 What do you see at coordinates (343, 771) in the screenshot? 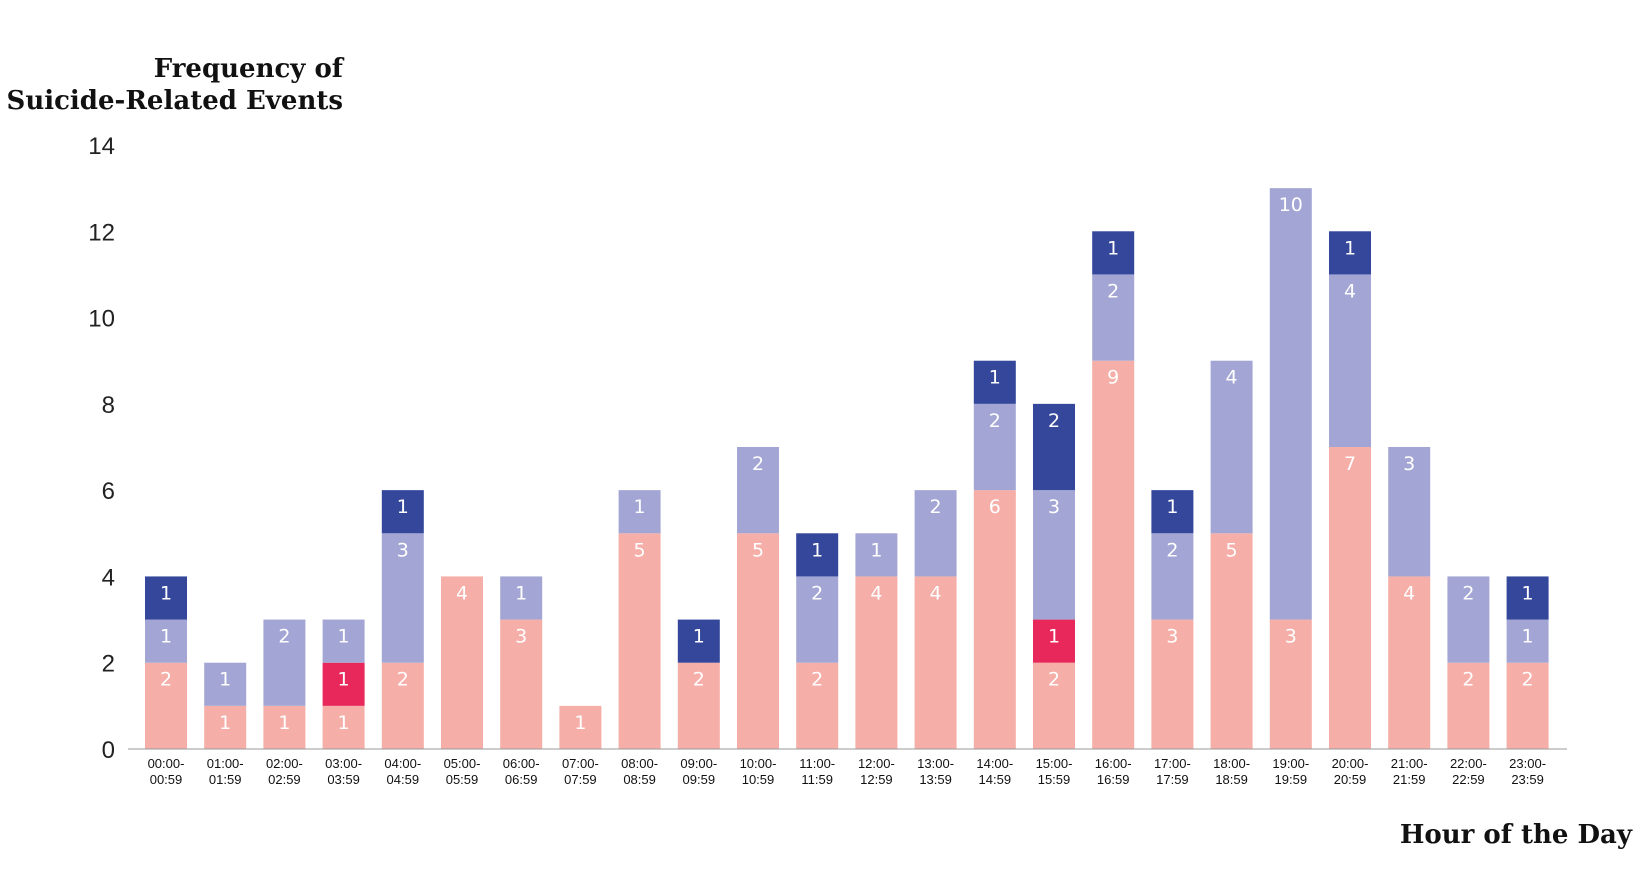
I see `x-tick-label: 03:00-03:59` at bounding box center [343, 771].